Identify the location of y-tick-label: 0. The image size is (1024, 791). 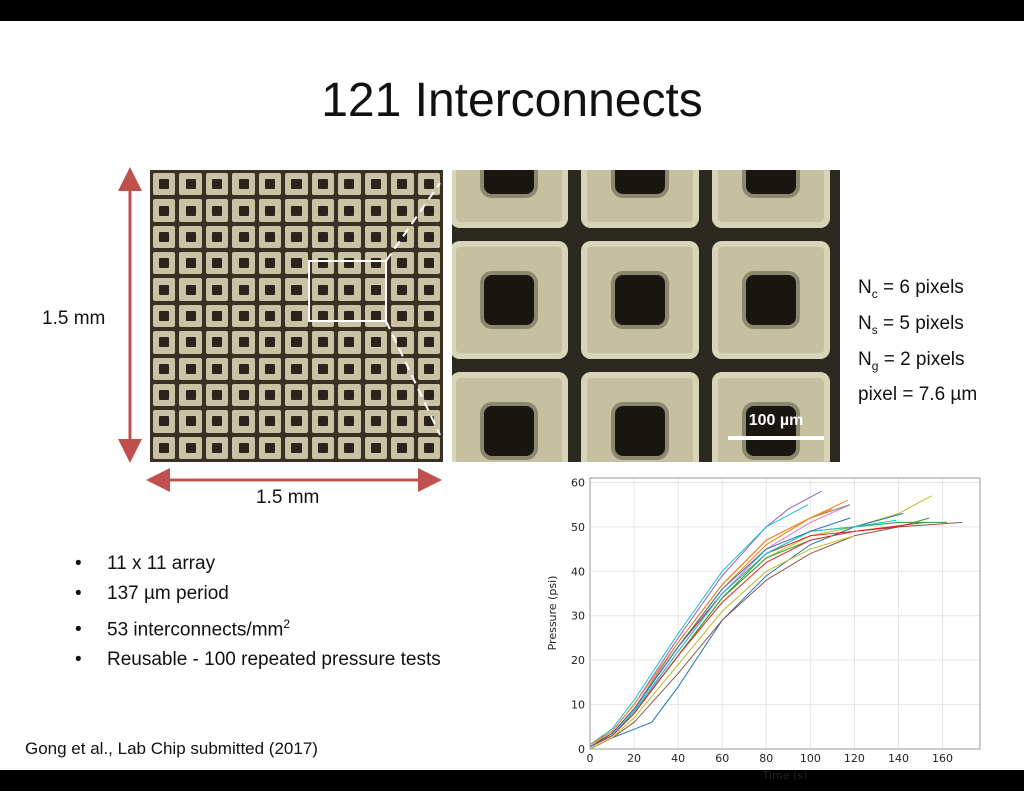
(581, 749).